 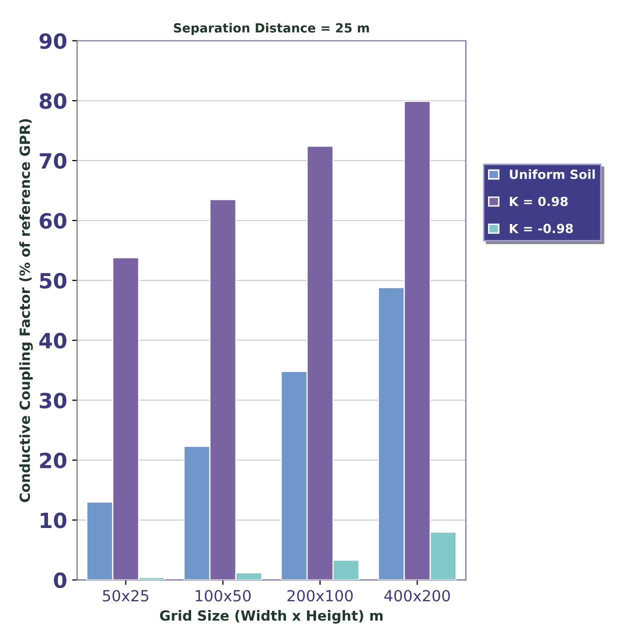 I want to click on legend-label: K = -0.98, so click(x=541, y=229).